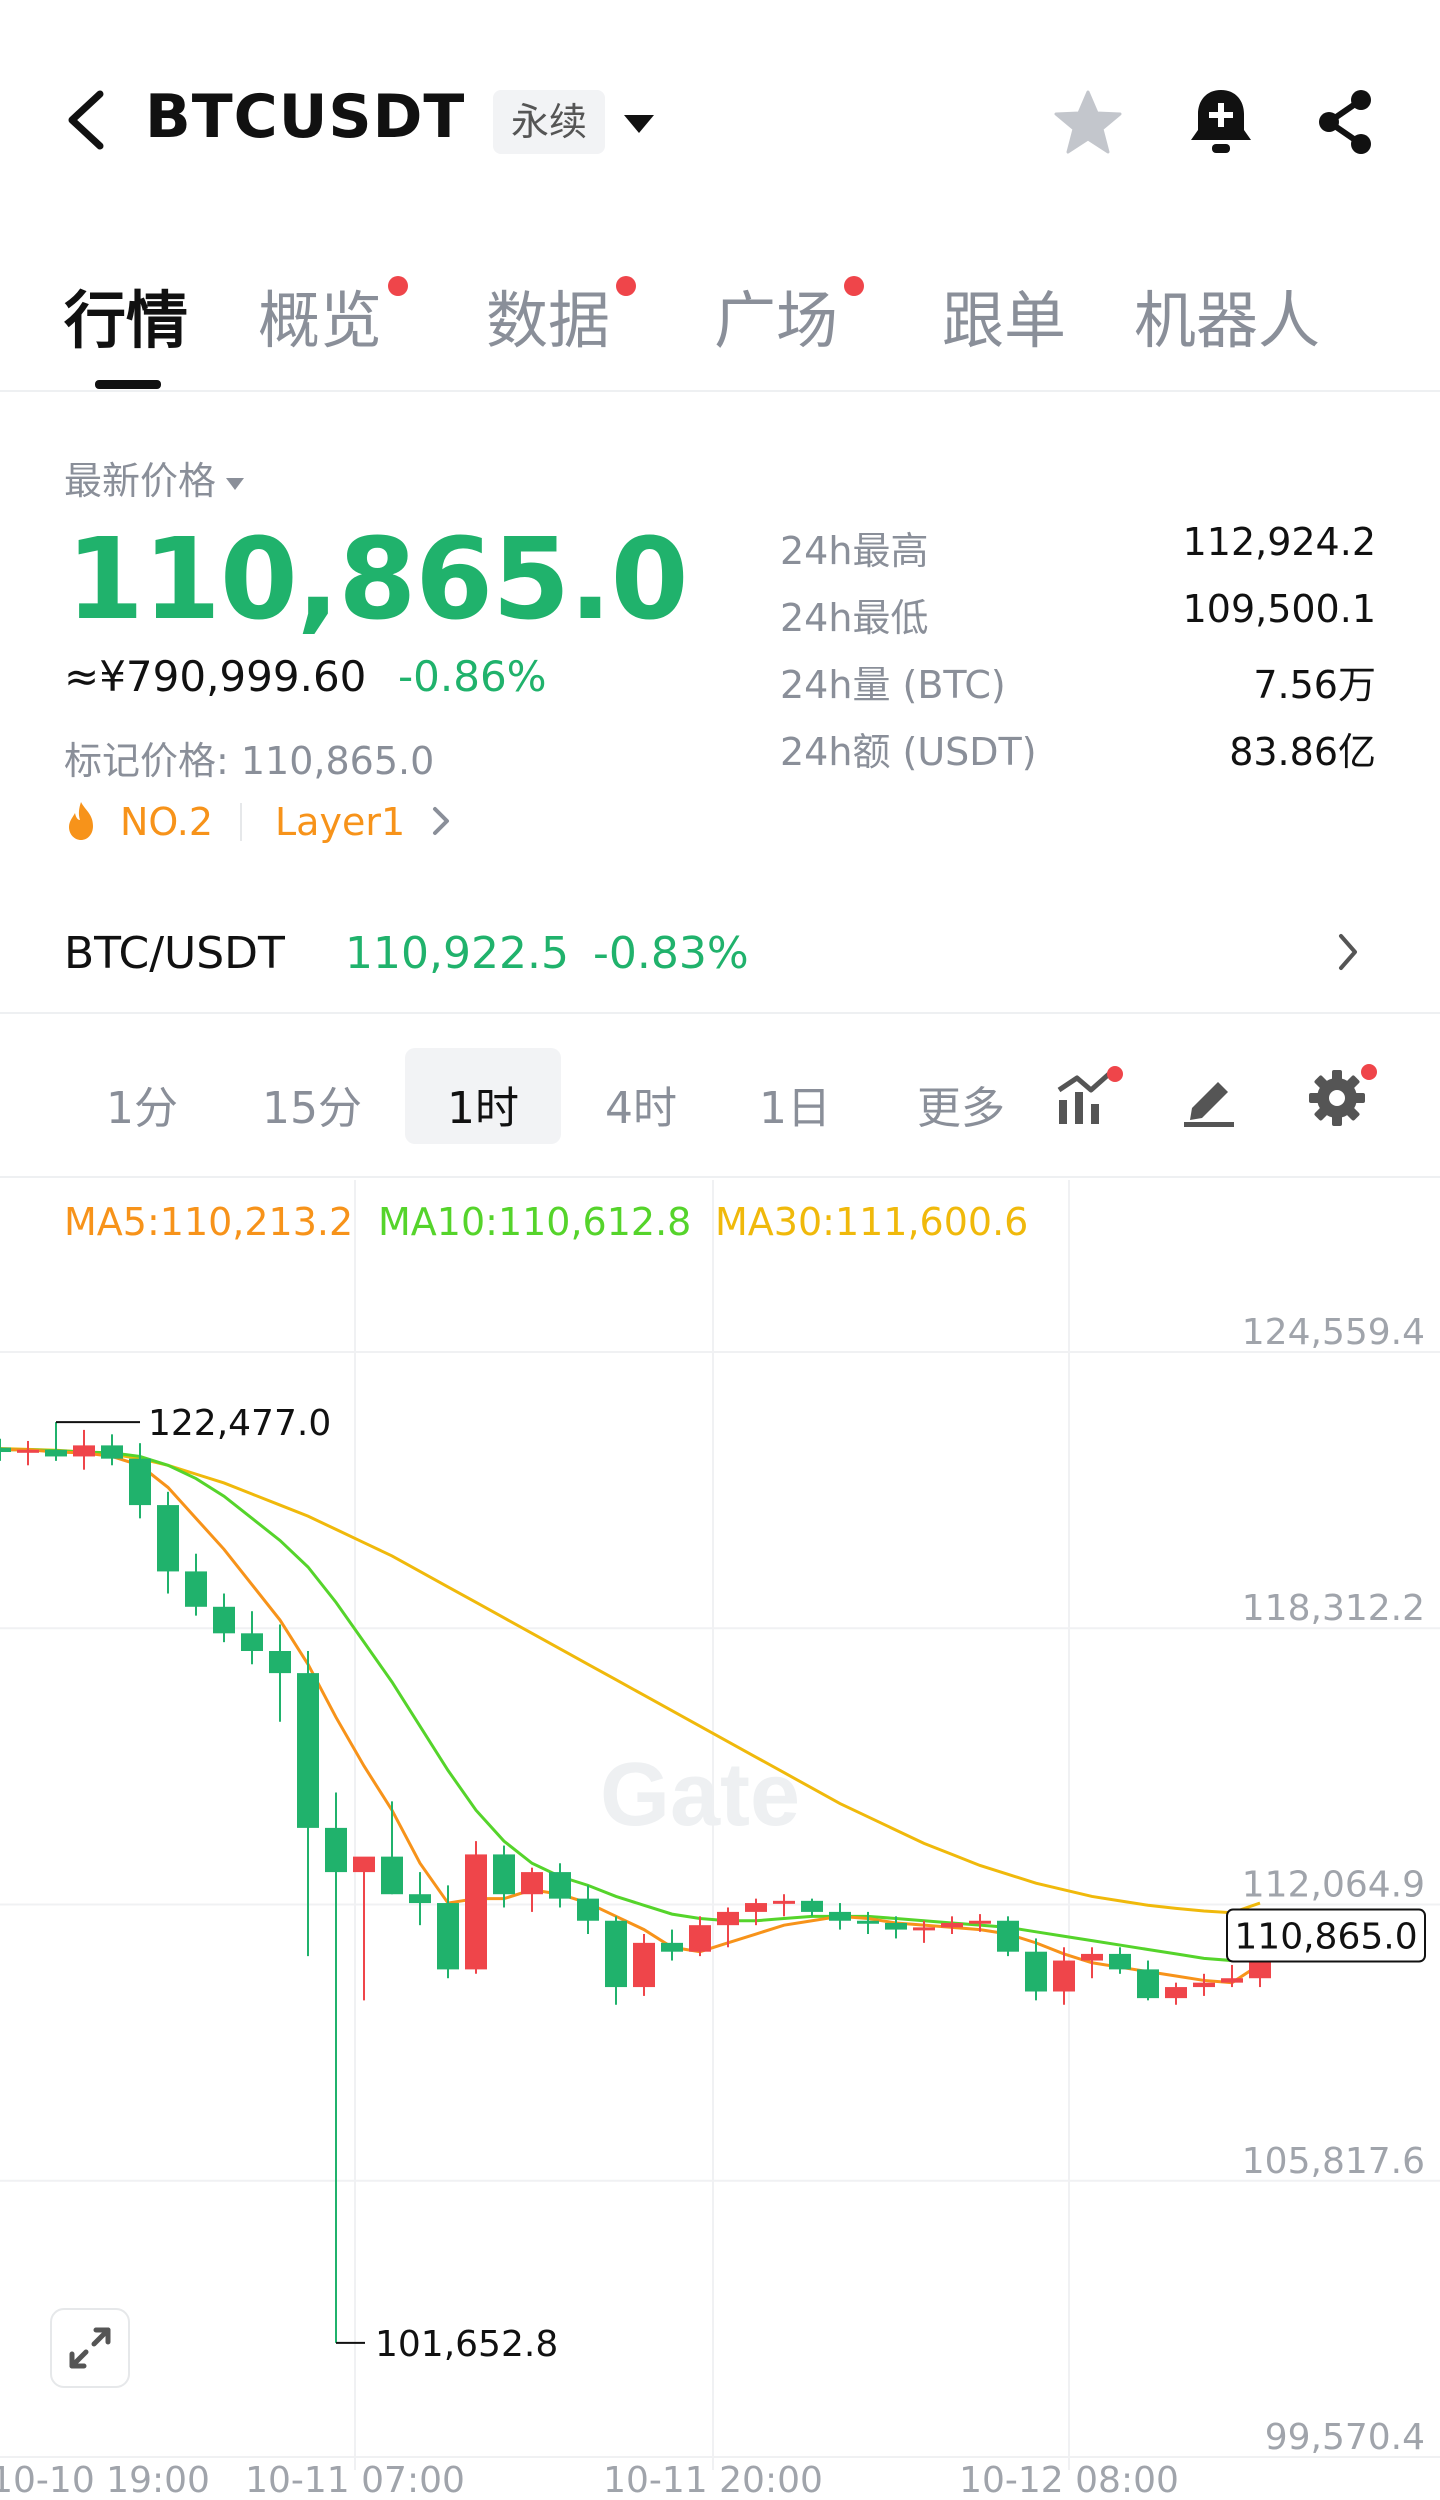 Image resolution: width=1440 pixels, height=2500 pixels. What do you see at coordinates (249, 761) in the screenshot?
I see `mark-price: 标记价格: 110,865.0` at bounding box center [249, 761].